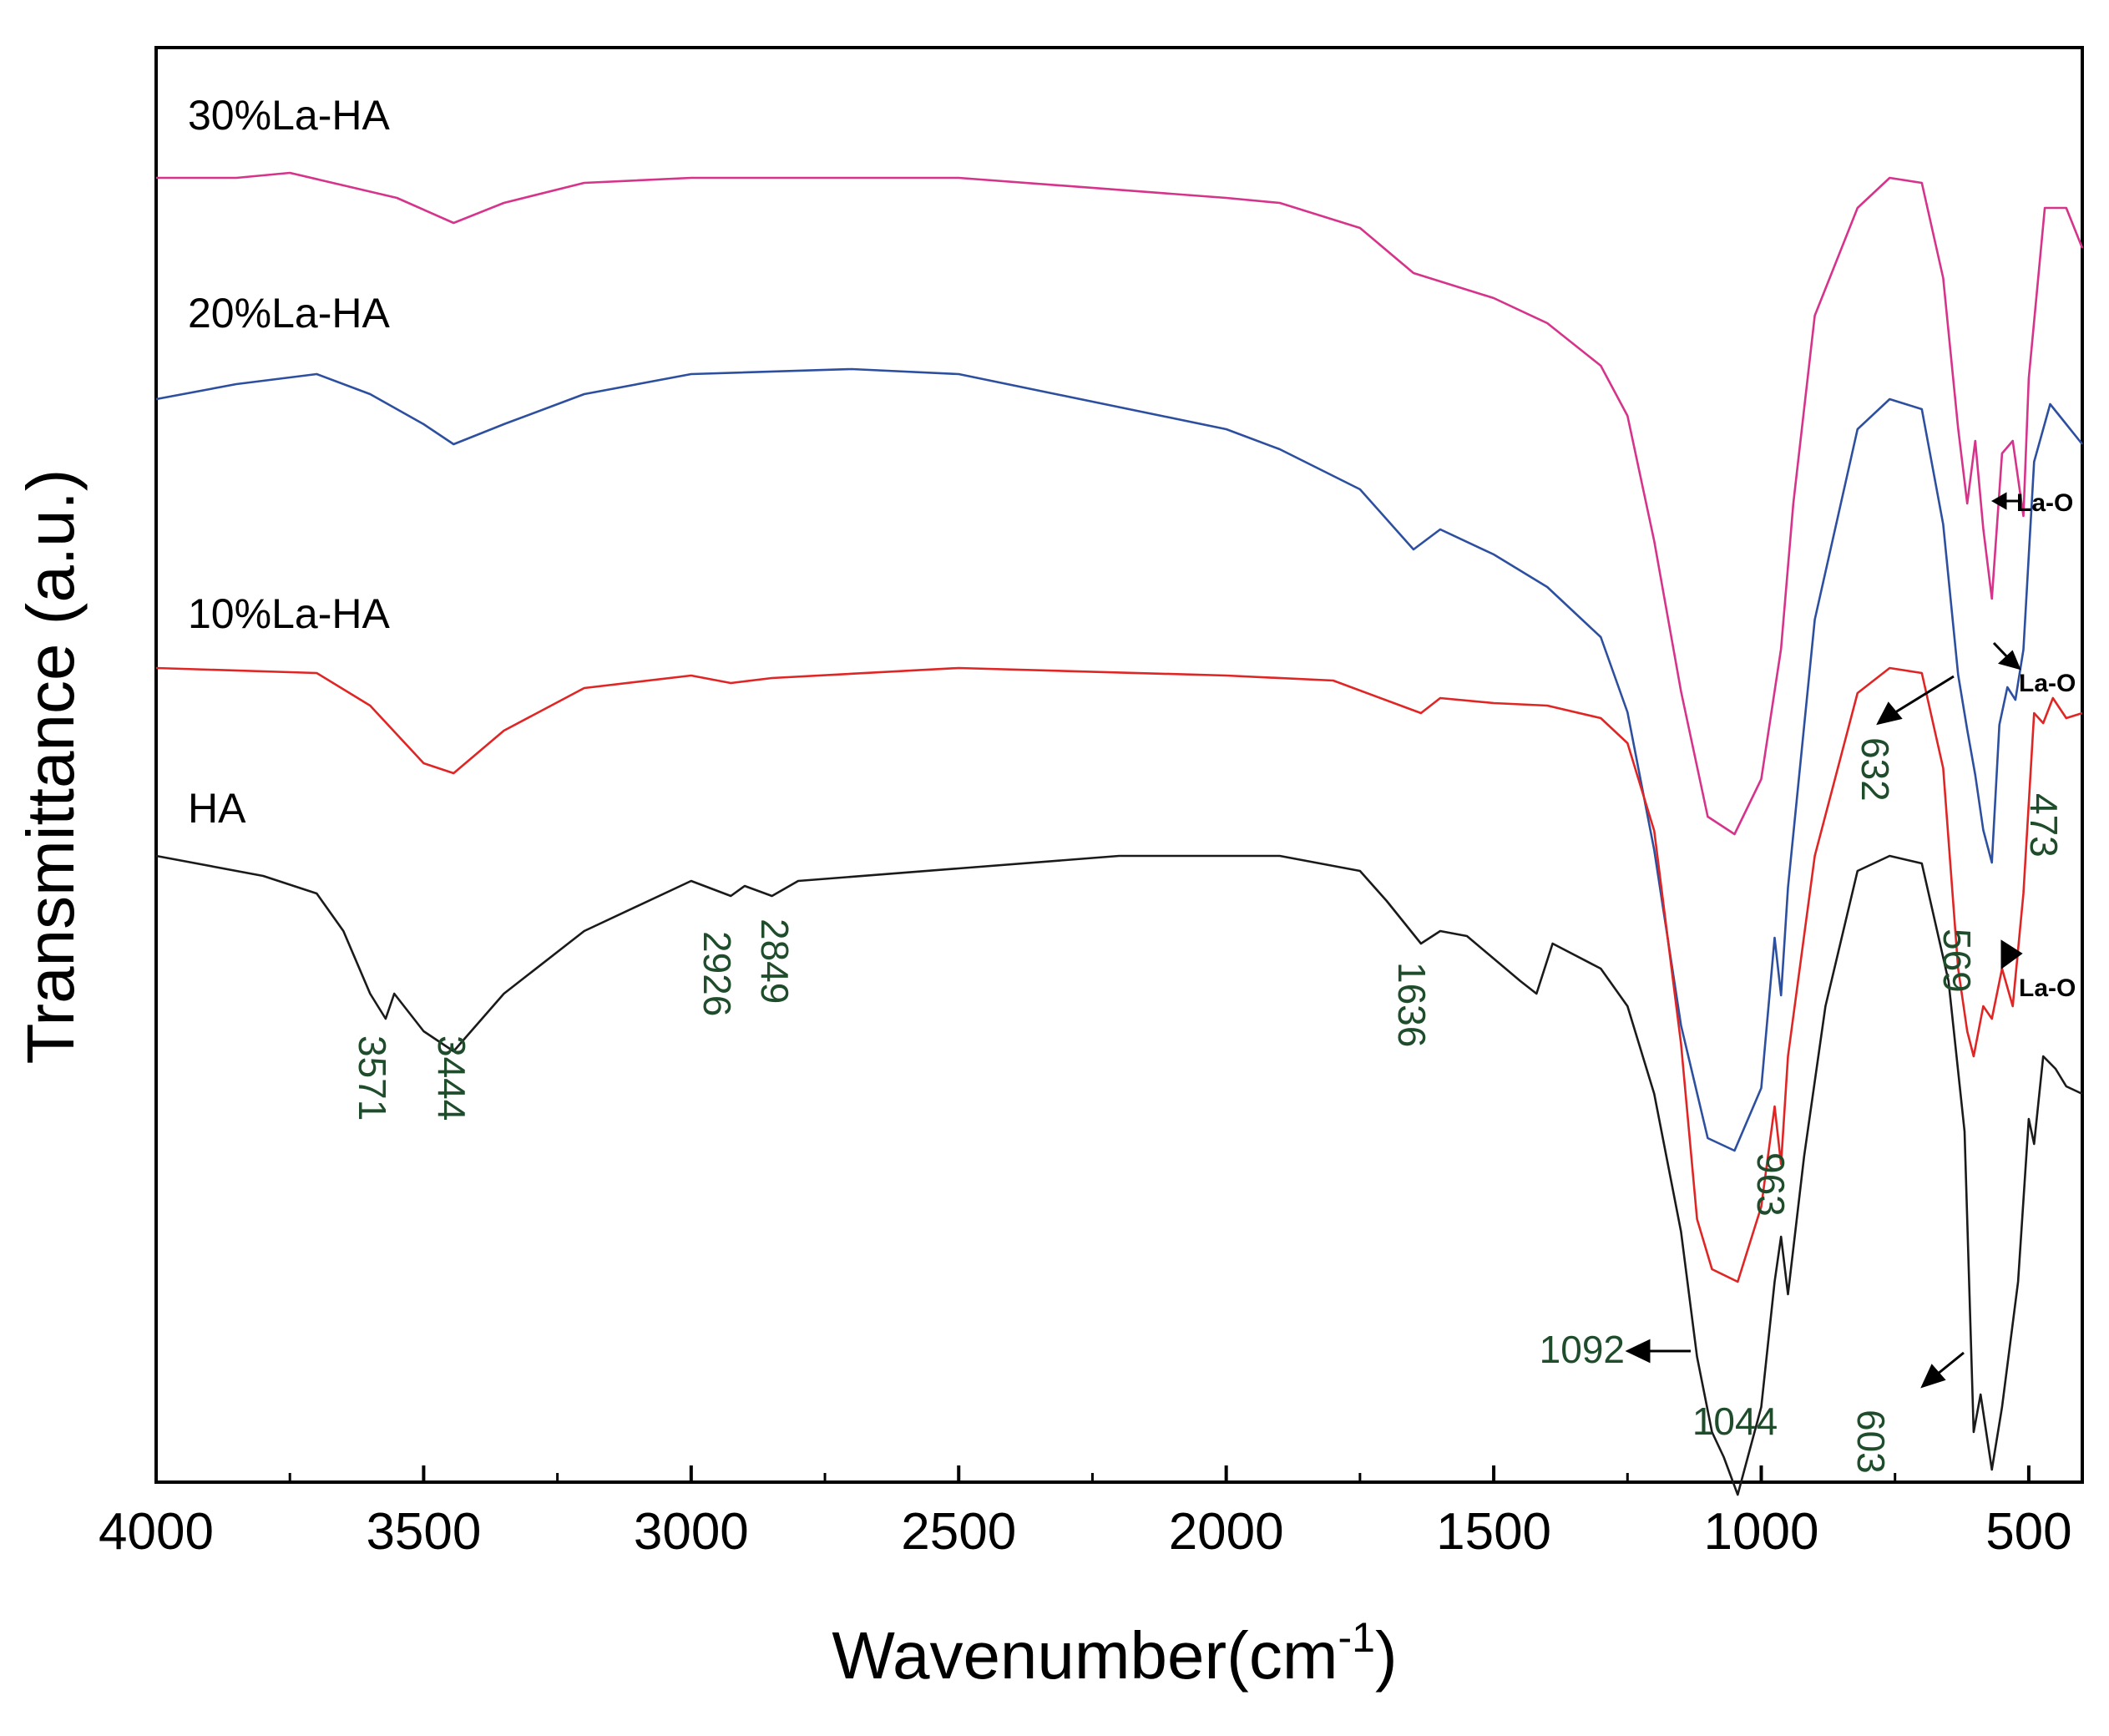 This screenshot has height=1736, width=2109. What do you see at coordinates (2044, 503) in the screenshot?
I see `la-o-label-top: La-O` at bounding box center [2044, 503].